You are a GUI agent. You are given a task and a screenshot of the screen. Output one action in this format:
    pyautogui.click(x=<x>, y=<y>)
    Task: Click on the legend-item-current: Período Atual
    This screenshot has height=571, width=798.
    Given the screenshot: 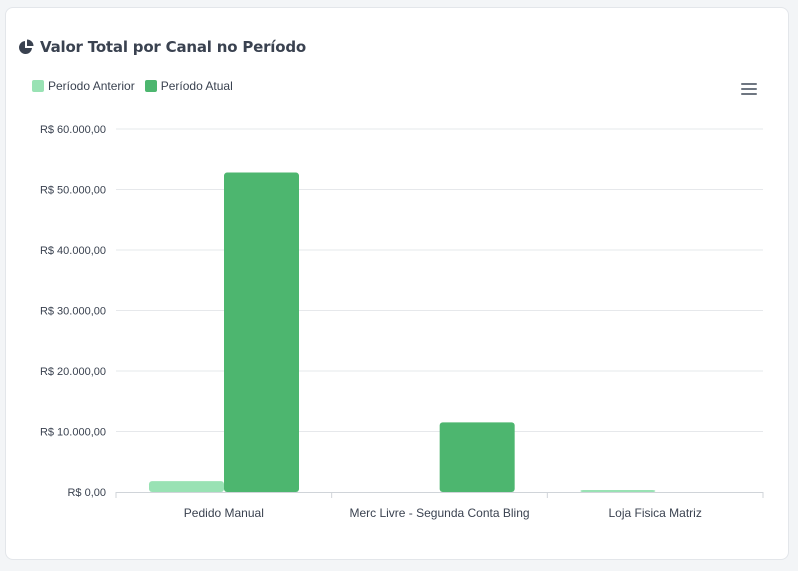 What is the action you would take?
    pyautogui.click(x=188, y=86)
    